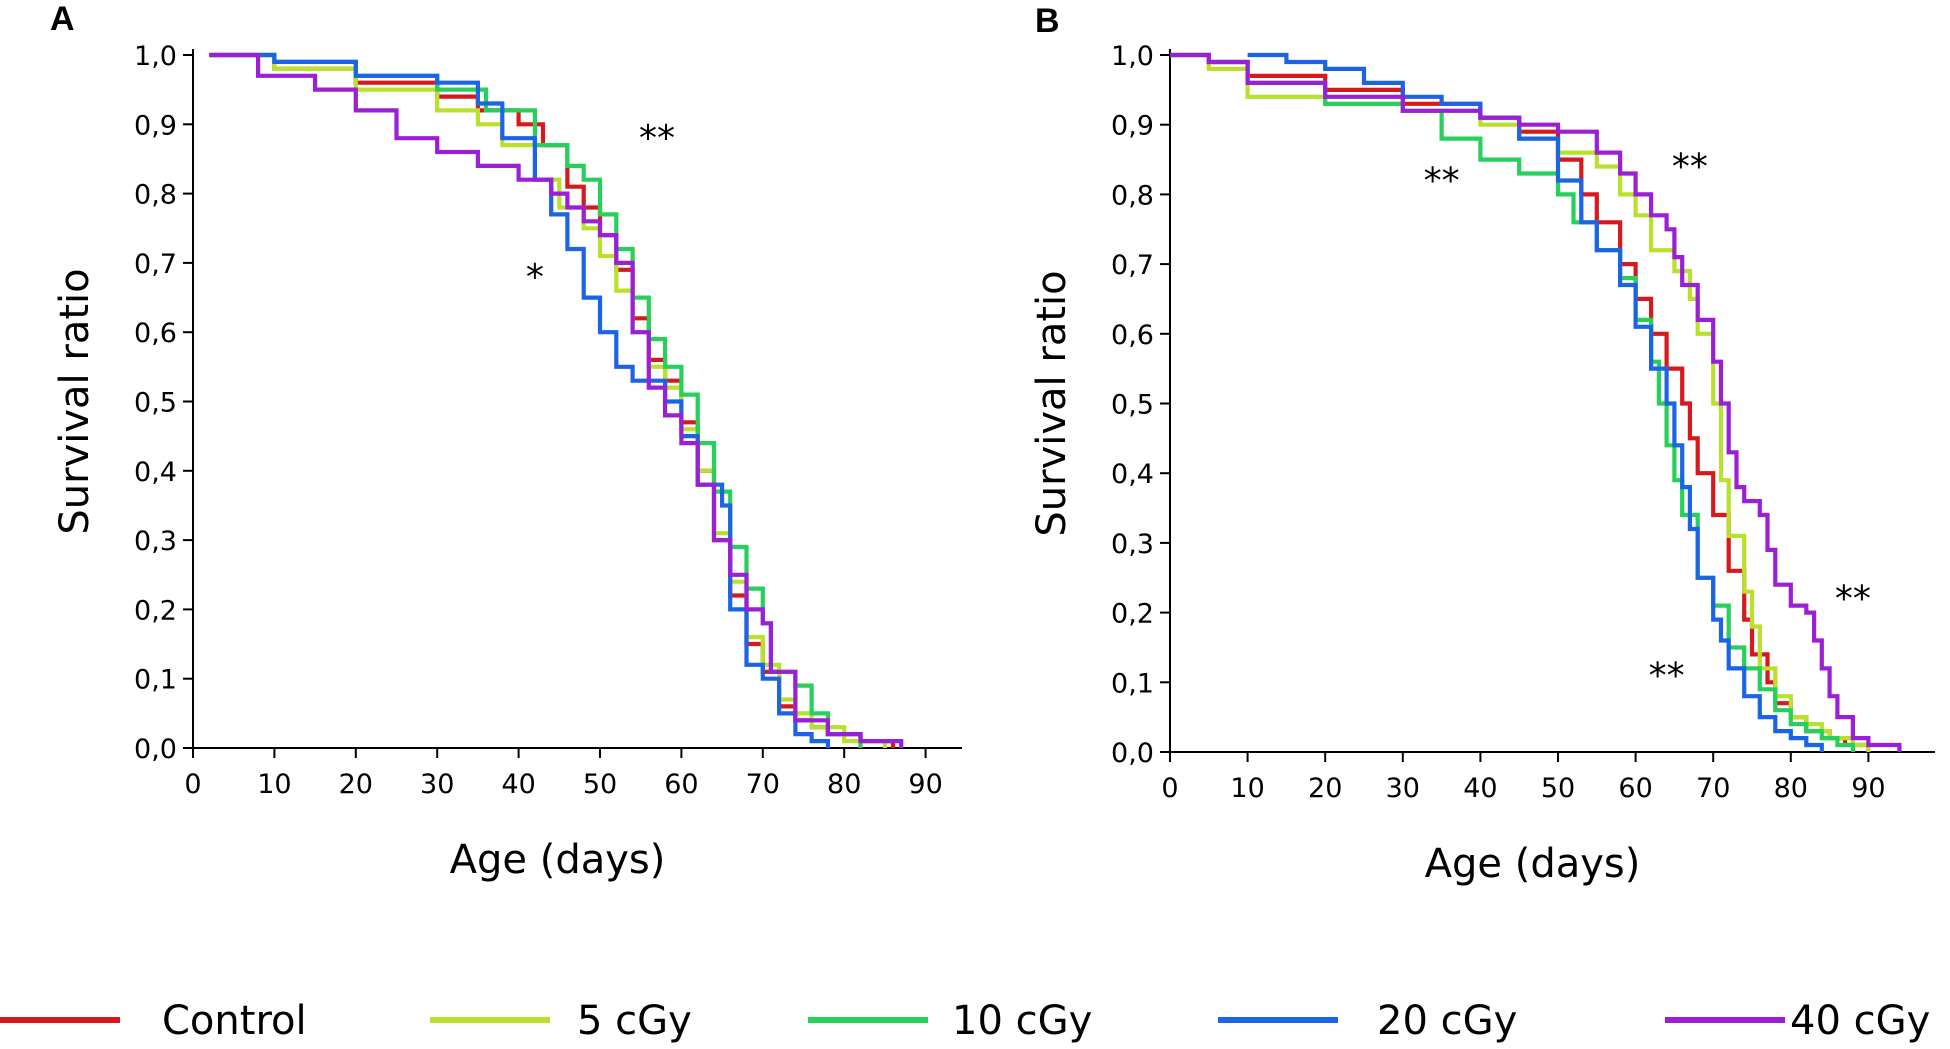  Describe the element at coordinates (1022, 1021) in the screenshot. I see `legend-label-10-cgy: 10 cGy` at that location.